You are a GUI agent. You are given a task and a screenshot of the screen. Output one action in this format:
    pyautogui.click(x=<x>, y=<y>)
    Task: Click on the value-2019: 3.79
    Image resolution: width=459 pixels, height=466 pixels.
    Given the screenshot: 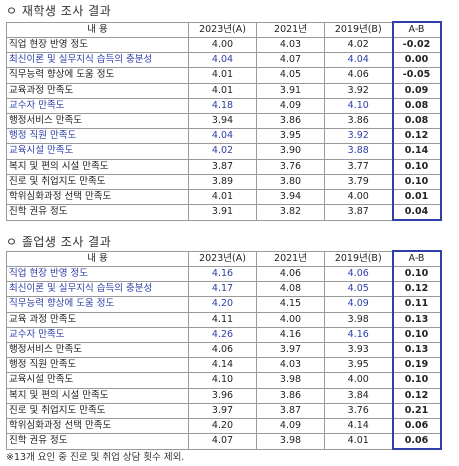 What is the action you would take?
    pyautogui.click(x=358, y=181)
    